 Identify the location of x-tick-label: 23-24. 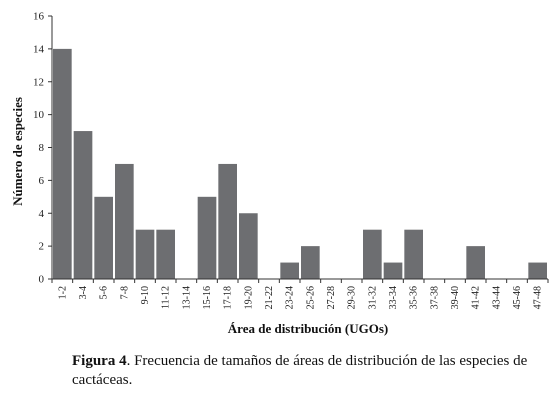
(290, 297).